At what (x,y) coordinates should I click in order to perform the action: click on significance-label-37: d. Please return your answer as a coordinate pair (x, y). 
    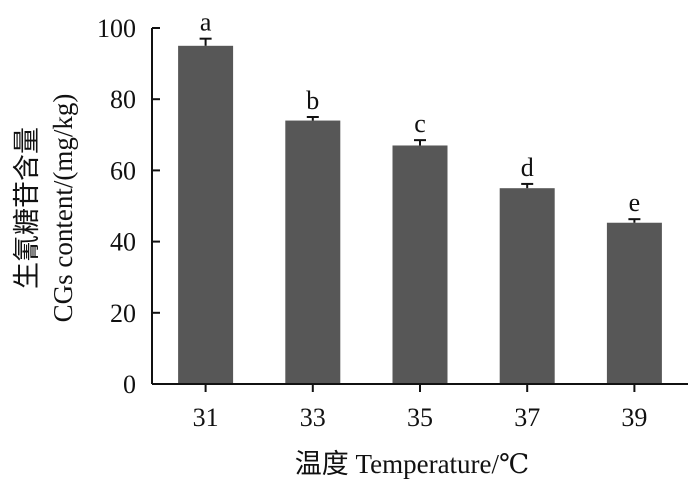
    Looking at the image, I should click on (527, 167).